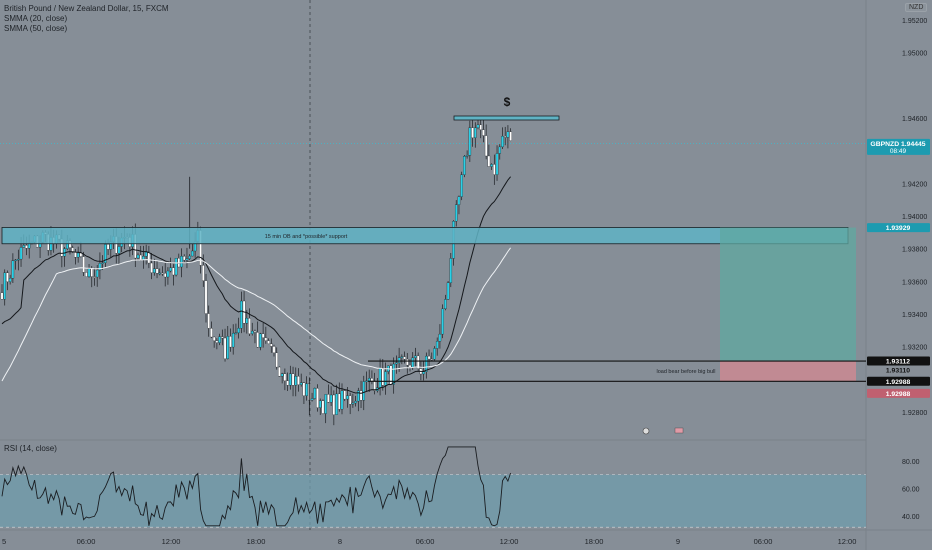 The width and height of the screenshot is (932, 550). I want to click on target-dollar-label: $, so click(507, 102).